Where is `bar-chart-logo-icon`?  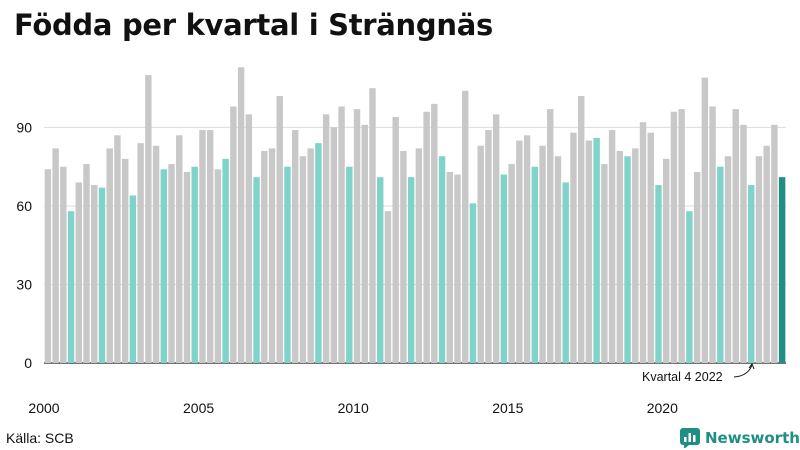 bar-chart-logo-icon is located at coordinates (690, 438).